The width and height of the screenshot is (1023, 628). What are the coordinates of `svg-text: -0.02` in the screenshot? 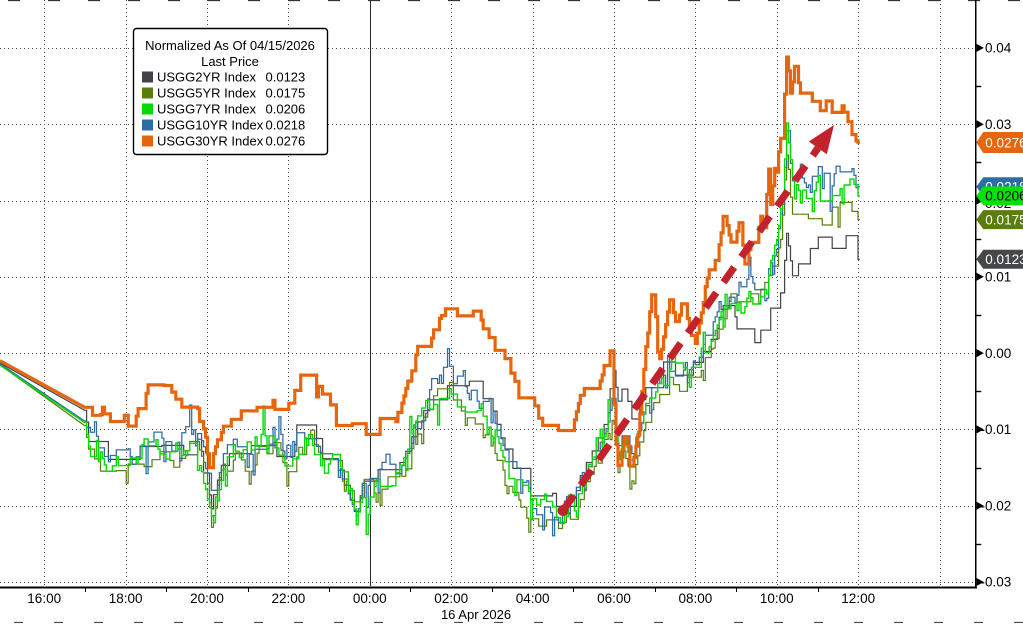 It's located at (996, 505).